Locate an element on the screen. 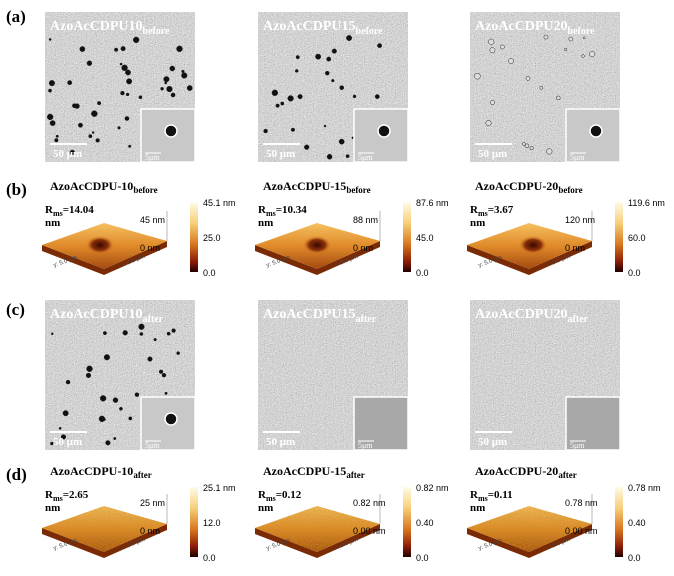  z-top-label: 0.82 nm is located at coordinates (369, 503).